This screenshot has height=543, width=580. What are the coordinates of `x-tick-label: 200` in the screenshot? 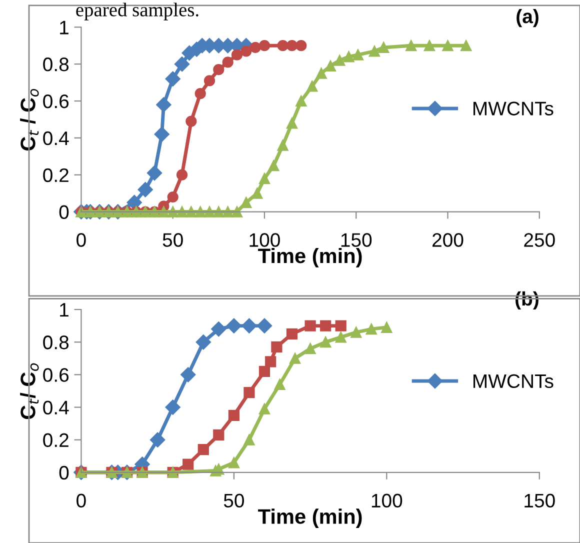 It's located at (448, 240).